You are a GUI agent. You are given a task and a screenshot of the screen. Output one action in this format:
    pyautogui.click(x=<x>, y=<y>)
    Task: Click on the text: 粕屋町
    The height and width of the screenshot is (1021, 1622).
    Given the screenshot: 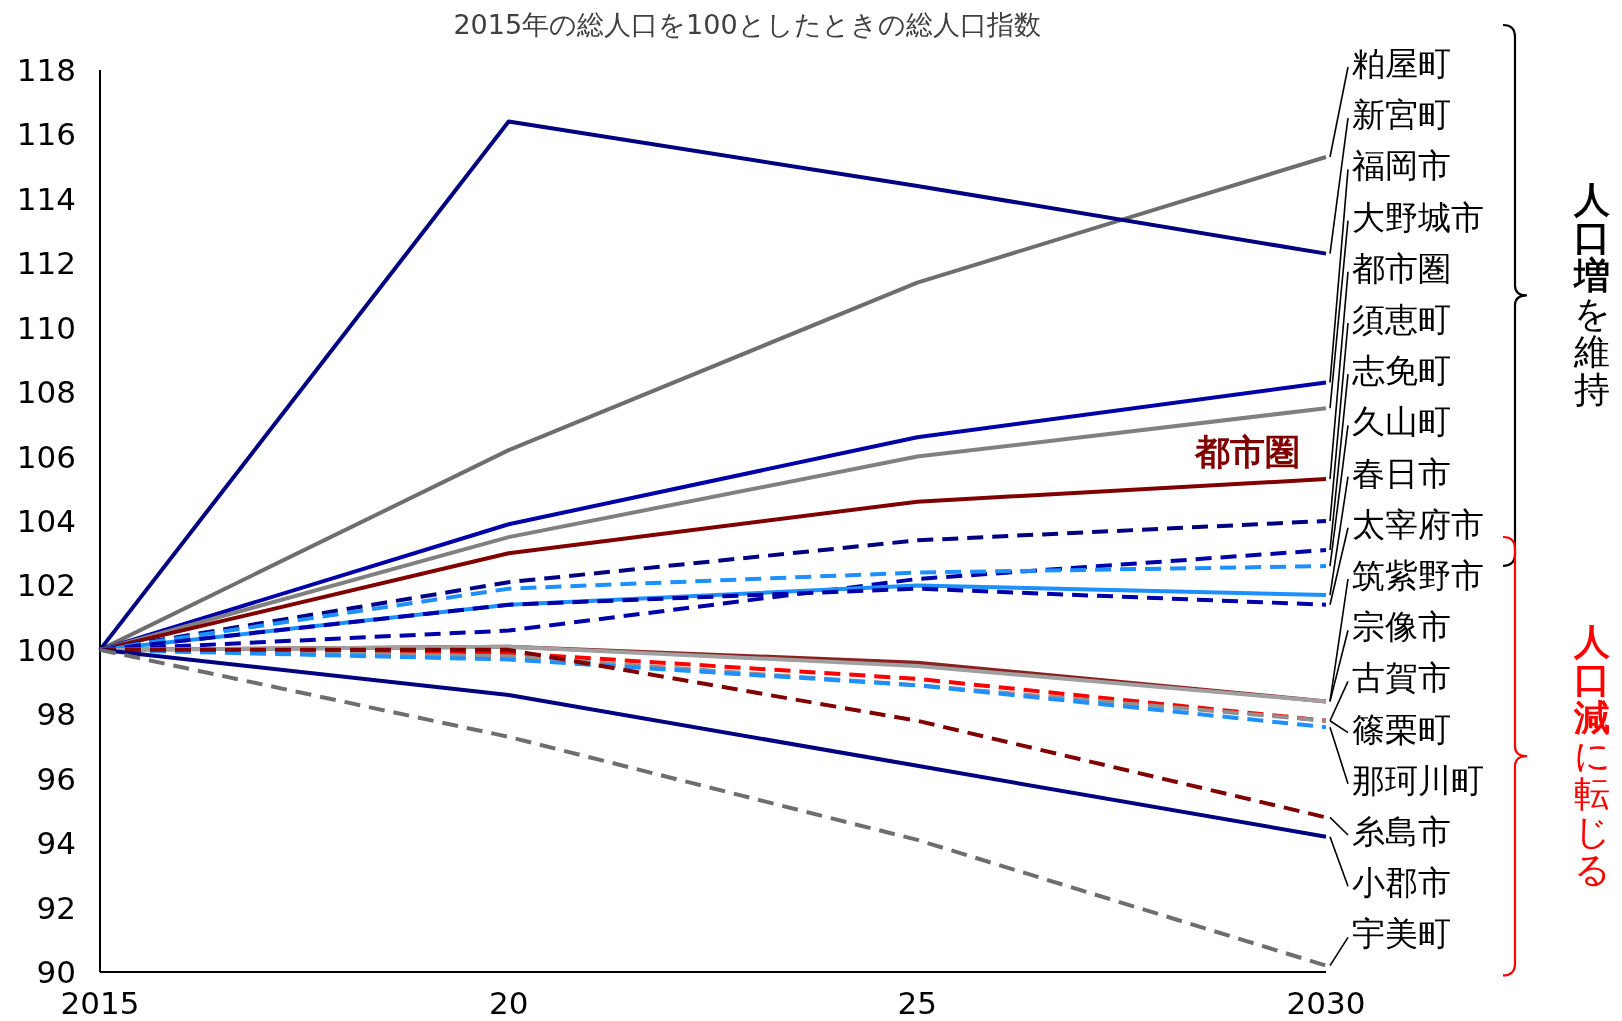 What is the action you would take?
    pyautogui.click(x=1401, y=63)
    